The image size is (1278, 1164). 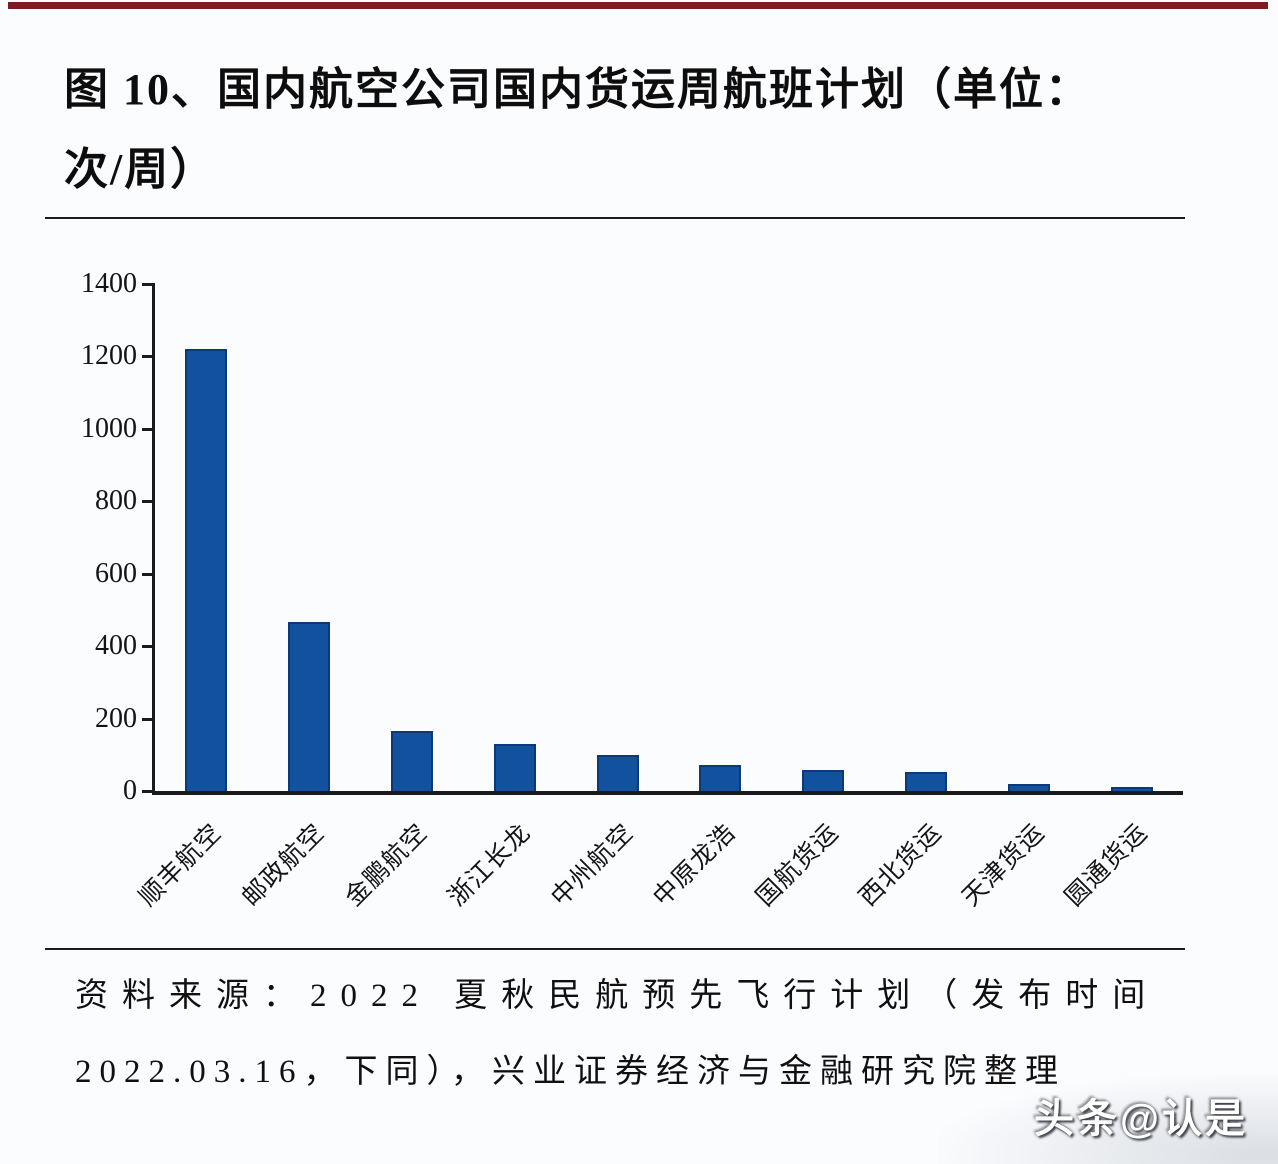 I want to click on x-label-slot: 圆通货运, so click(x=1120, y=880).